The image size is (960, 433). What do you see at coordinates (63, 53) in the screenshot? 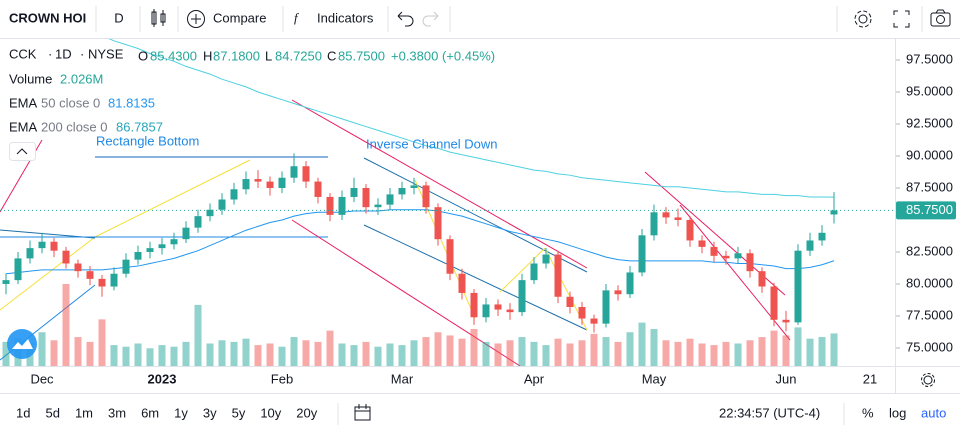
I see `legend-interval: 1D` at bounding box center [63, 53].